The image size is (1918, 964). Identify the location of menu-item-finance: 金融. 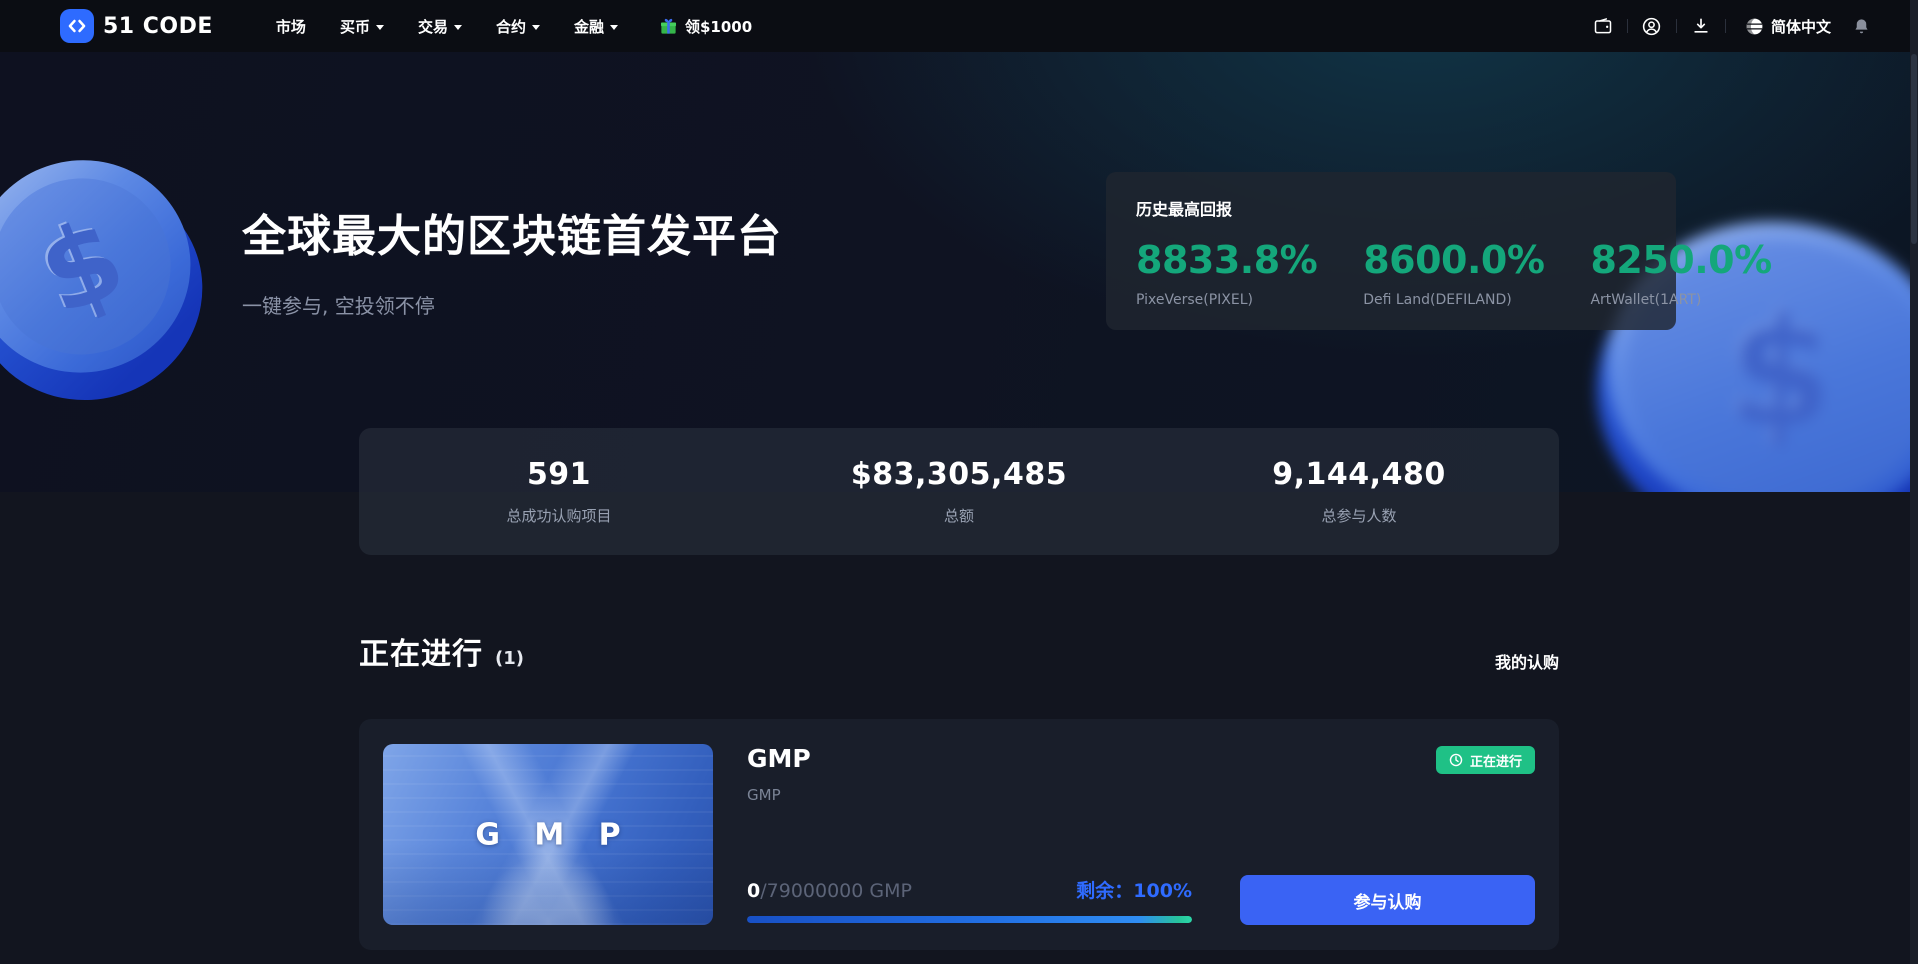
(596, 26).